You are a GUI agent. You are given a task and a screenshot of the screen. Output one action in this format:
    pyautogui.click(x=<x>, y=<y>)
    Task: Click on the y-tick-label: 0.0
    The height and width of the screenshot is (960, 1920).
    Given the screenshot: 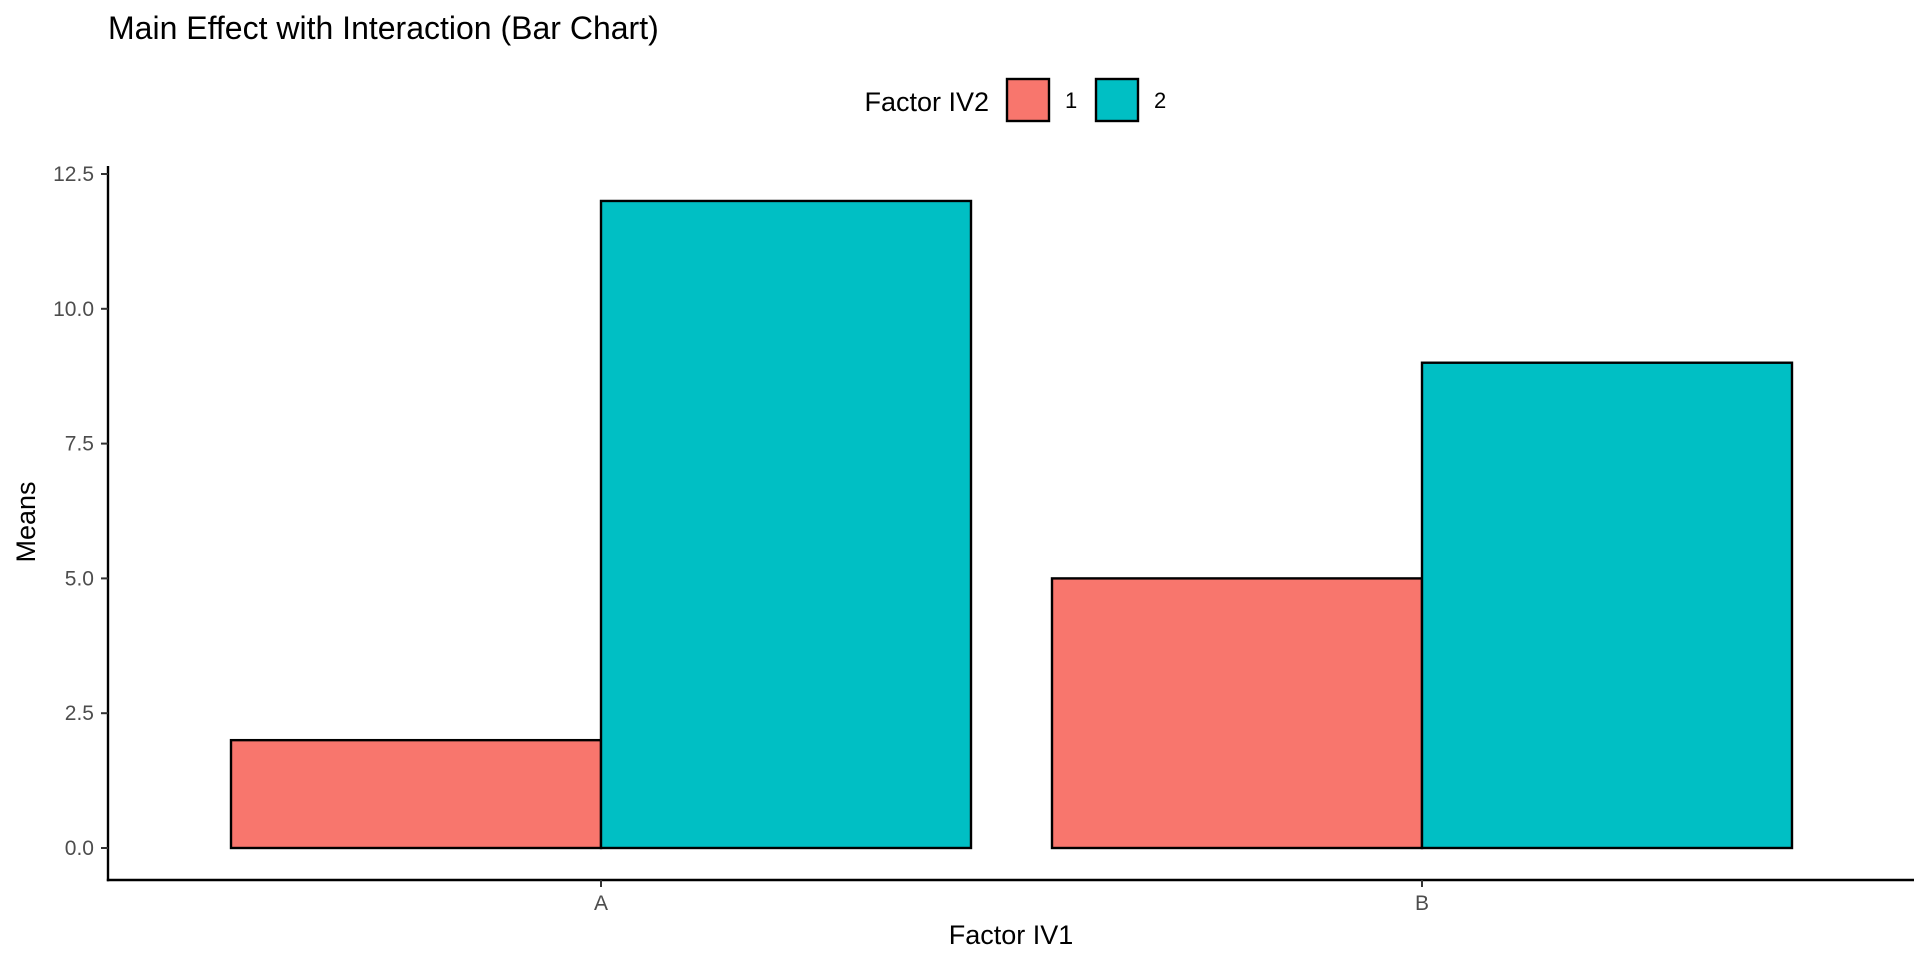 What is the action you would take?
    pyautogui.click(x=79, y=848)
    